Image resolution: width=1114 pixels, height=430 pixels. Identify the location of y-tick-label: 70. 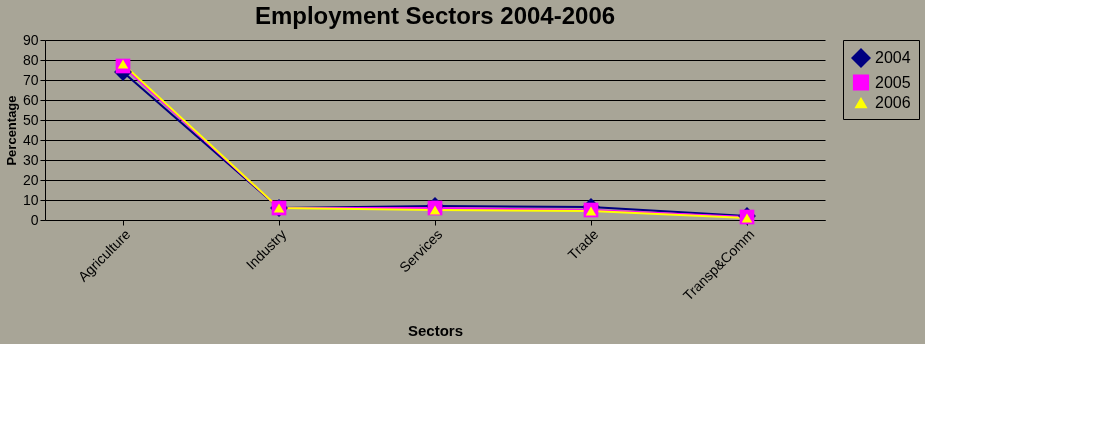
(30, 79).